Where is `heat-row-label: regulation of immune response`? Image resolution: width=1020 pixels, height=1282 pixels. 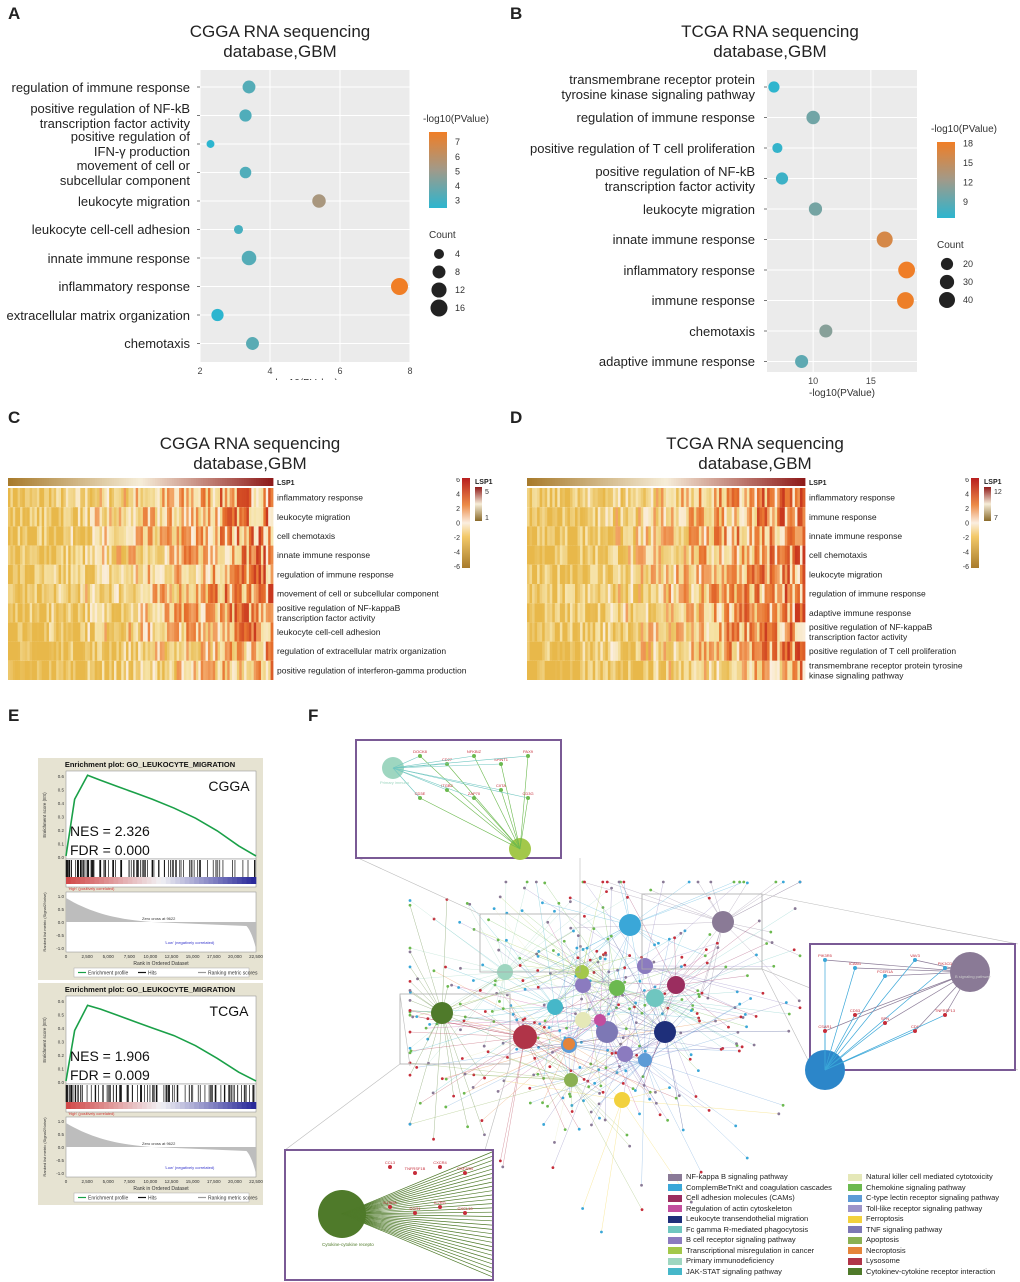 heat-row-label: regulation of immune response is located at coordinates (335, 574).